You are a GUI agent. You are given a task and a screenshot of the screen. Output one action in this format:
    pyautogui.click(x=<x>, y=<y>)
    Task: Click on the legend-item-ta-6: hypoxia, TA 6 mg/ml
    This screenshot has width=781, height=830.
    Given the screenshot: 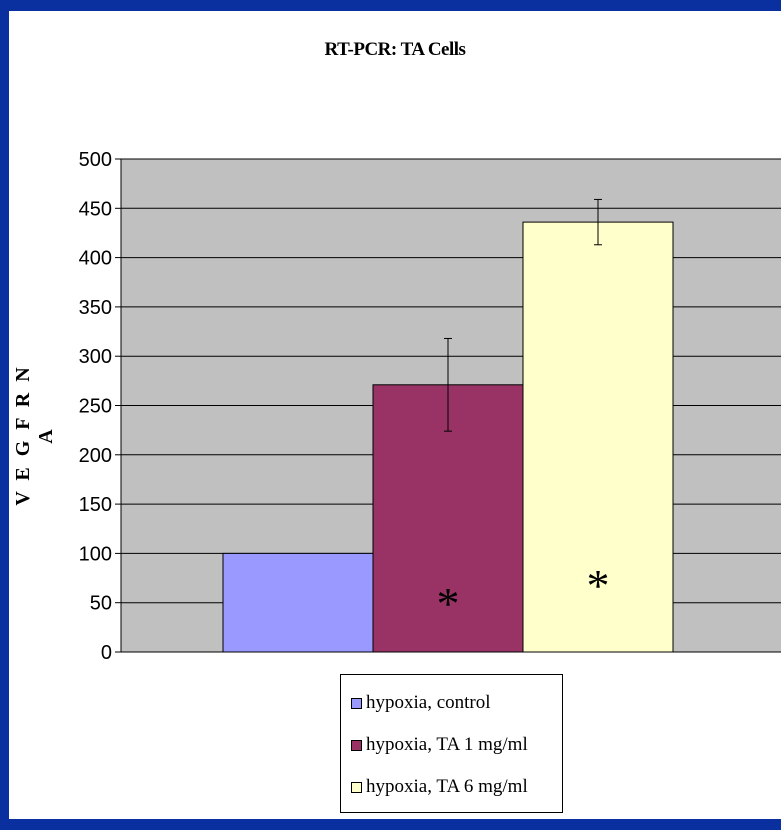 What is the action you would take?
    pyautogui.click(x=439, y=787)
    